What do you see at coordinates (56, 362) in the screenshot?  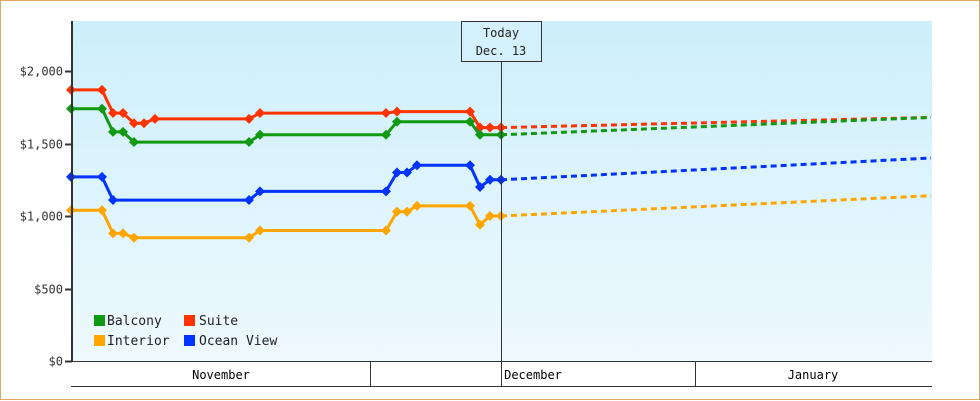 I see `y-tick-label: $0` at bounding box center [56, 362].